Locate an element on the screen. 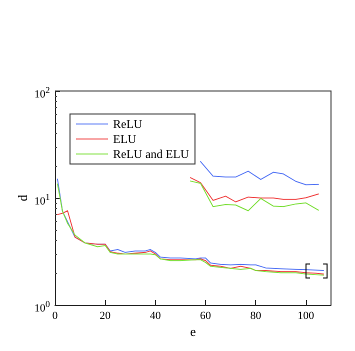 This screenshot has height=351, width=355. x-tick-label: 40 is located at coordinates (155, 316).